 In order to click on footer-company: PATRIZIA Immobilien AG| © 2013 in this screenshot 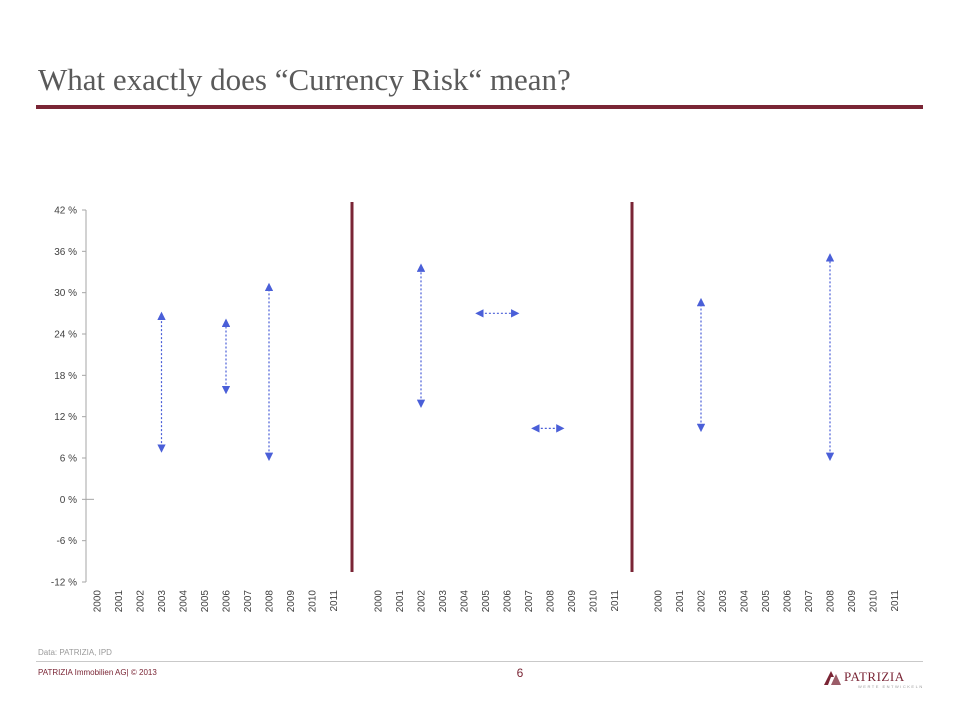, I will do `click(97, 672)`.